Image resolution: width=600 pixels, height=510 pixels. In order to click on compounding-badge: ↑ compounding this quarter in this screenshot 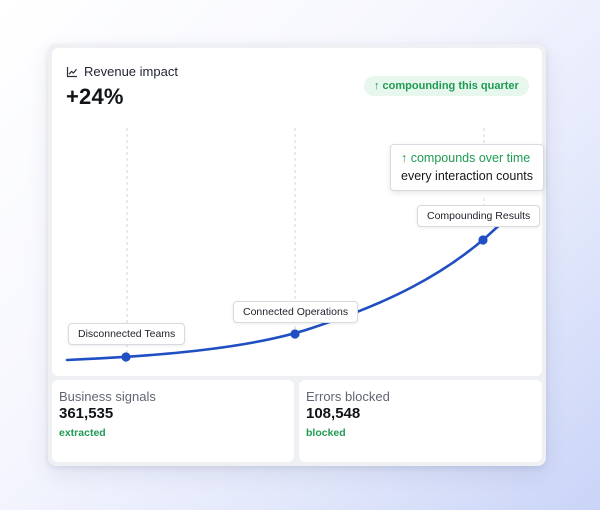, I will do `click(446, 86)`.